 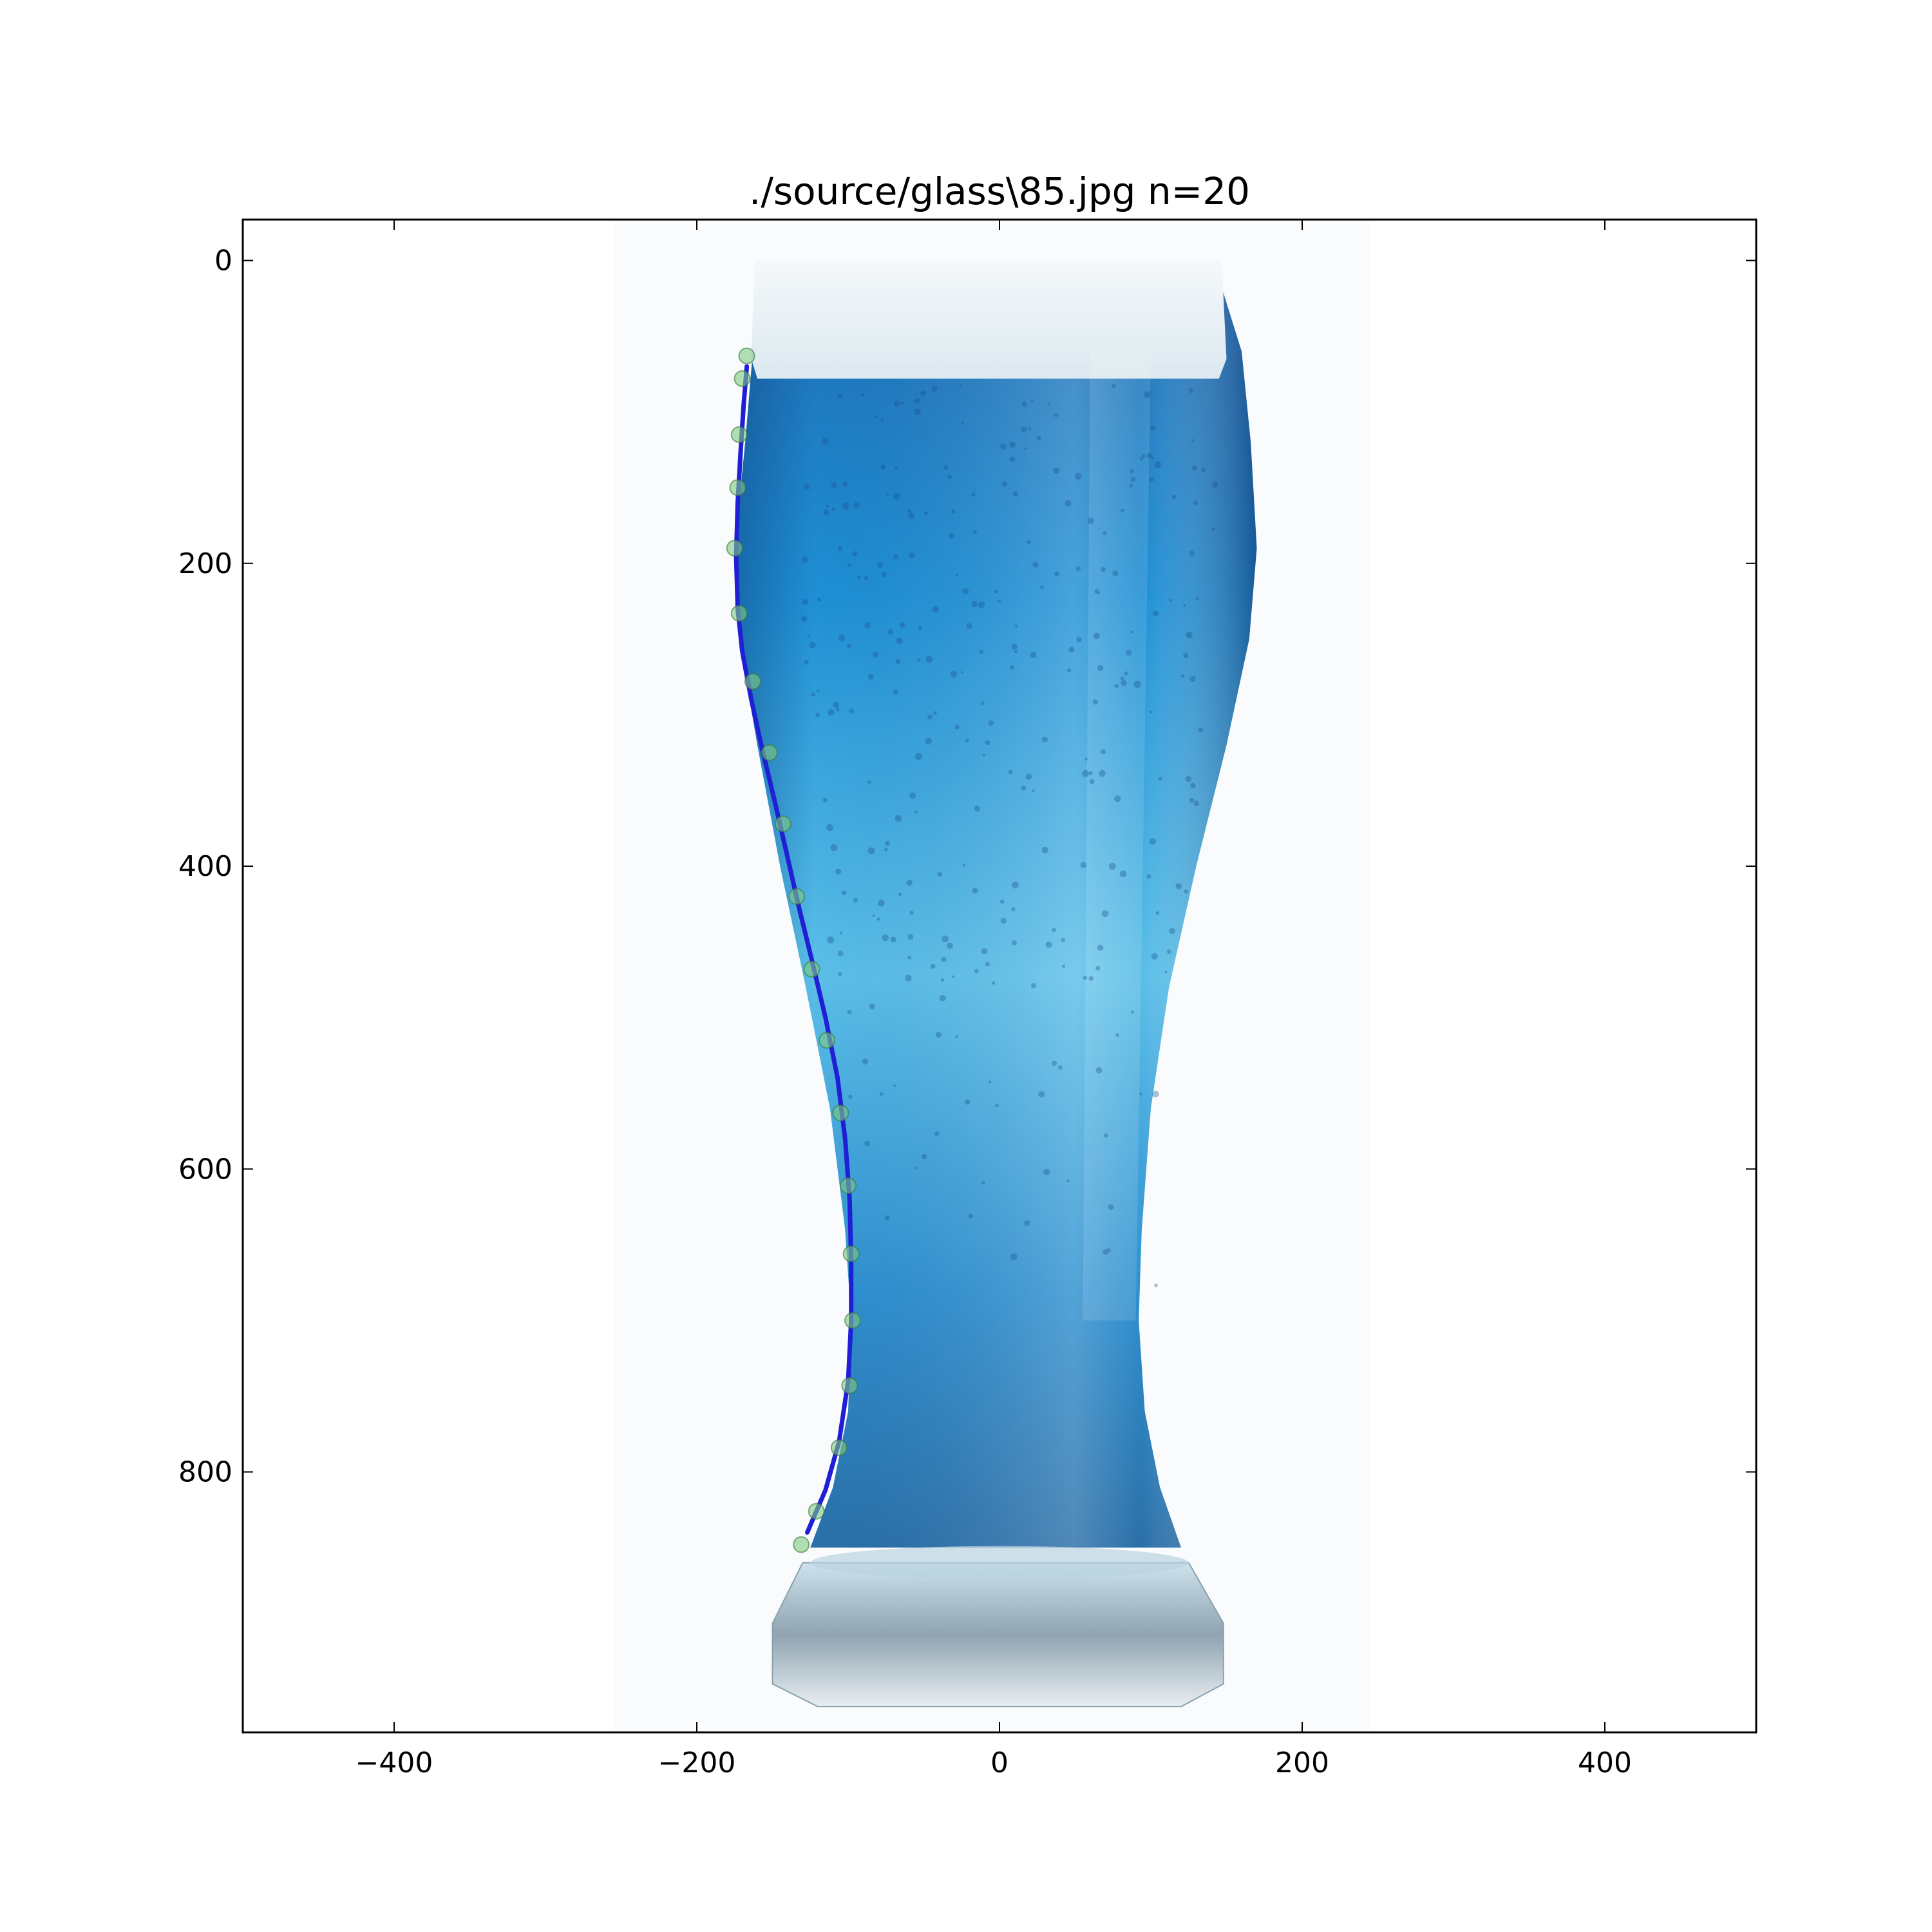 I want to click on y-tick-label: 0, so click(x=223, y=261).